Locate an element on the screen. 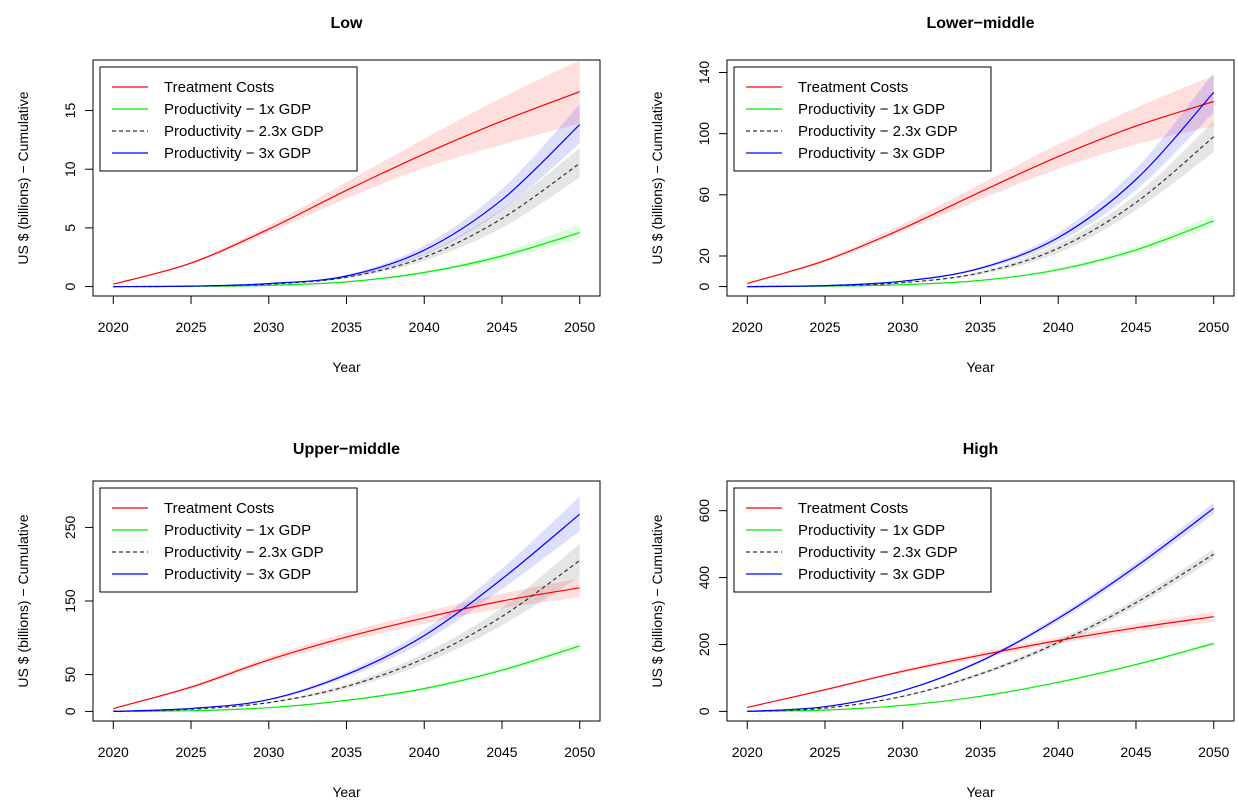  y-tick-label: 200 is located at coordinates (704, 645).